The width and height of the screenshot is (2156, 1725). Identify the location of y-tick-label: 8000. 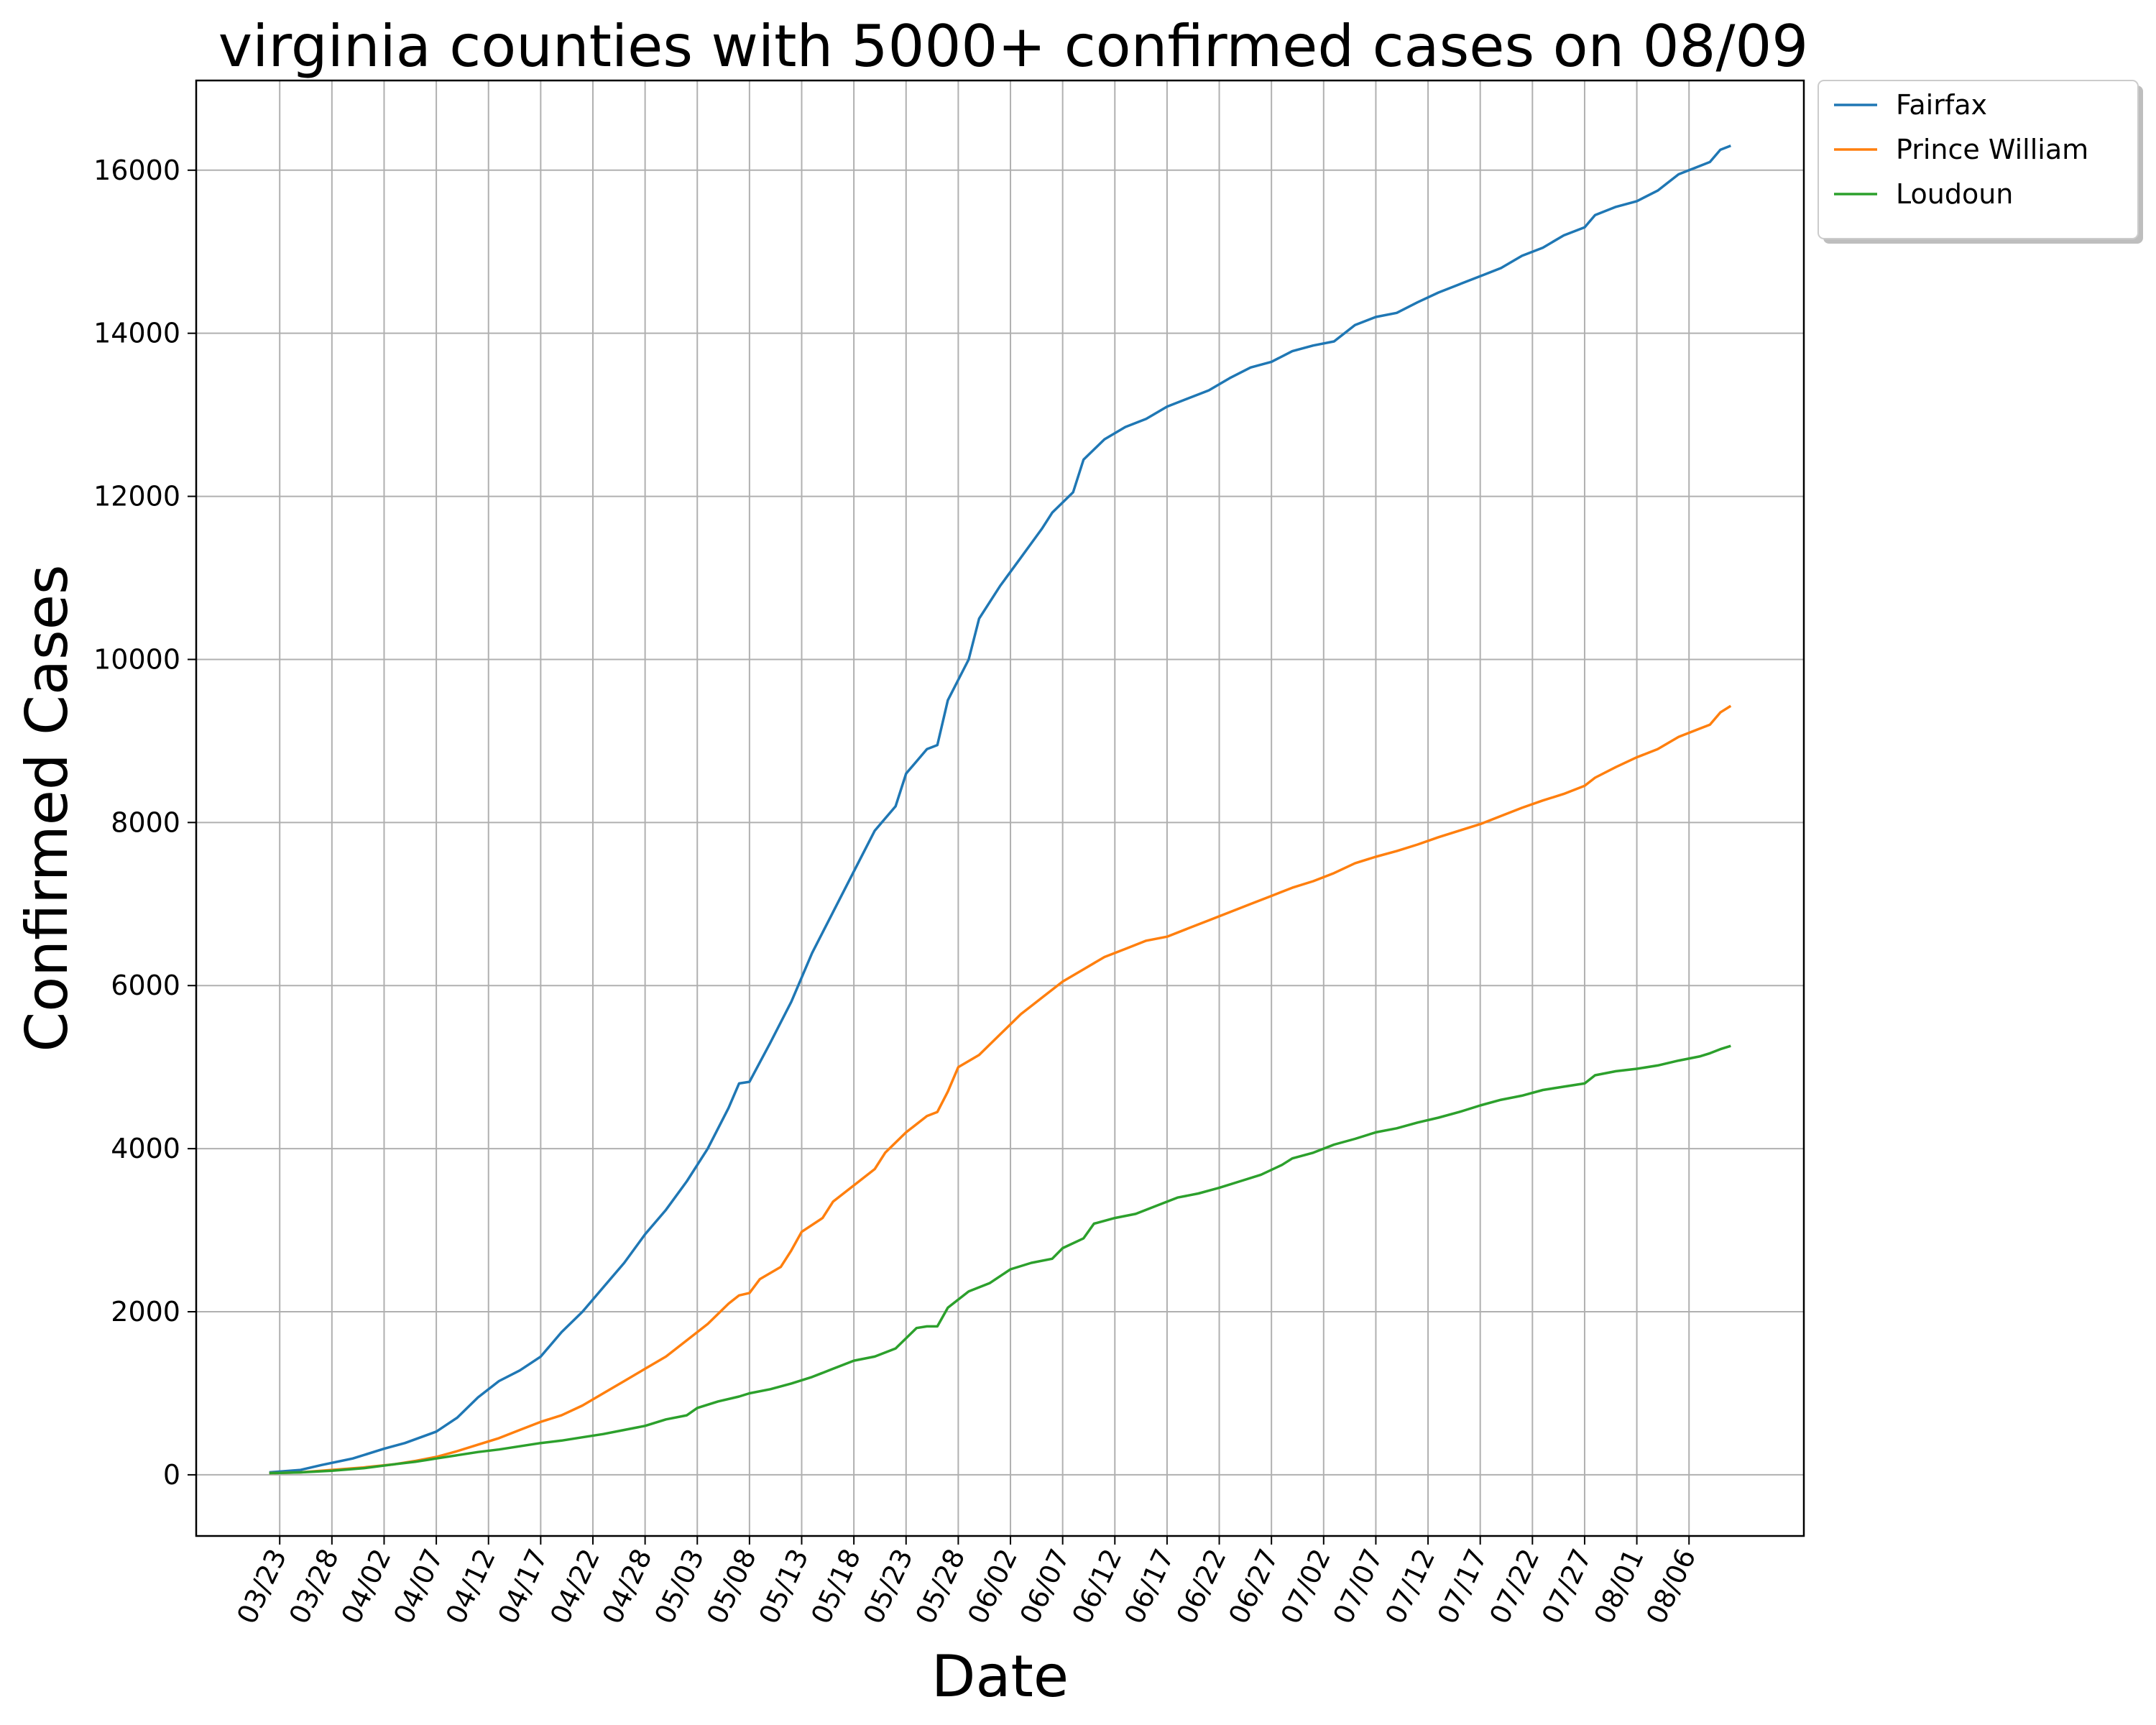
(145, 822).